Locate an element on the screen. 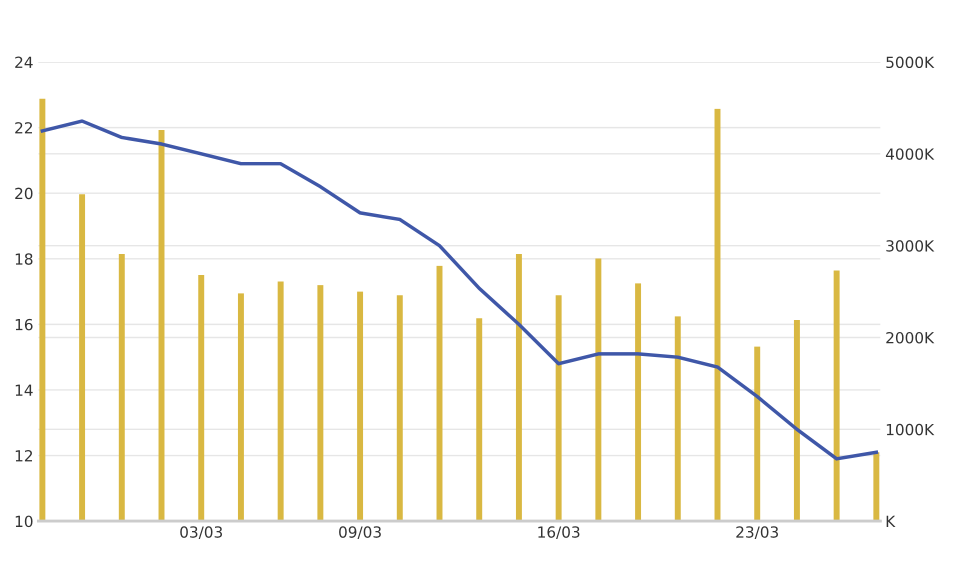 The width and height of the screenshot is (960, 564). y-tick-label: 12 is located at coordinates (24, 456).